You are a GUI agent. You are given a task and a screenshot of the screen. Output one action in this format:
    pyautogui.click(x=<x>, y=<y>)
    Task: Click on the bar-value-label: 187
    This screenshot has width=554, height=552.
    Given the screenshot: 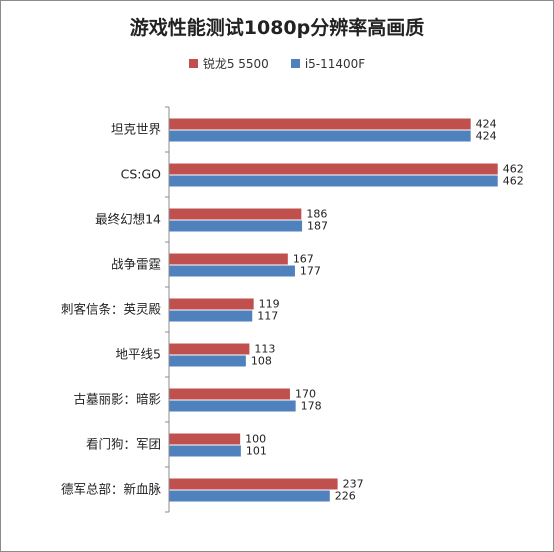 What is the action you would take?
    pyautogui.click(x=317, y=226)
    